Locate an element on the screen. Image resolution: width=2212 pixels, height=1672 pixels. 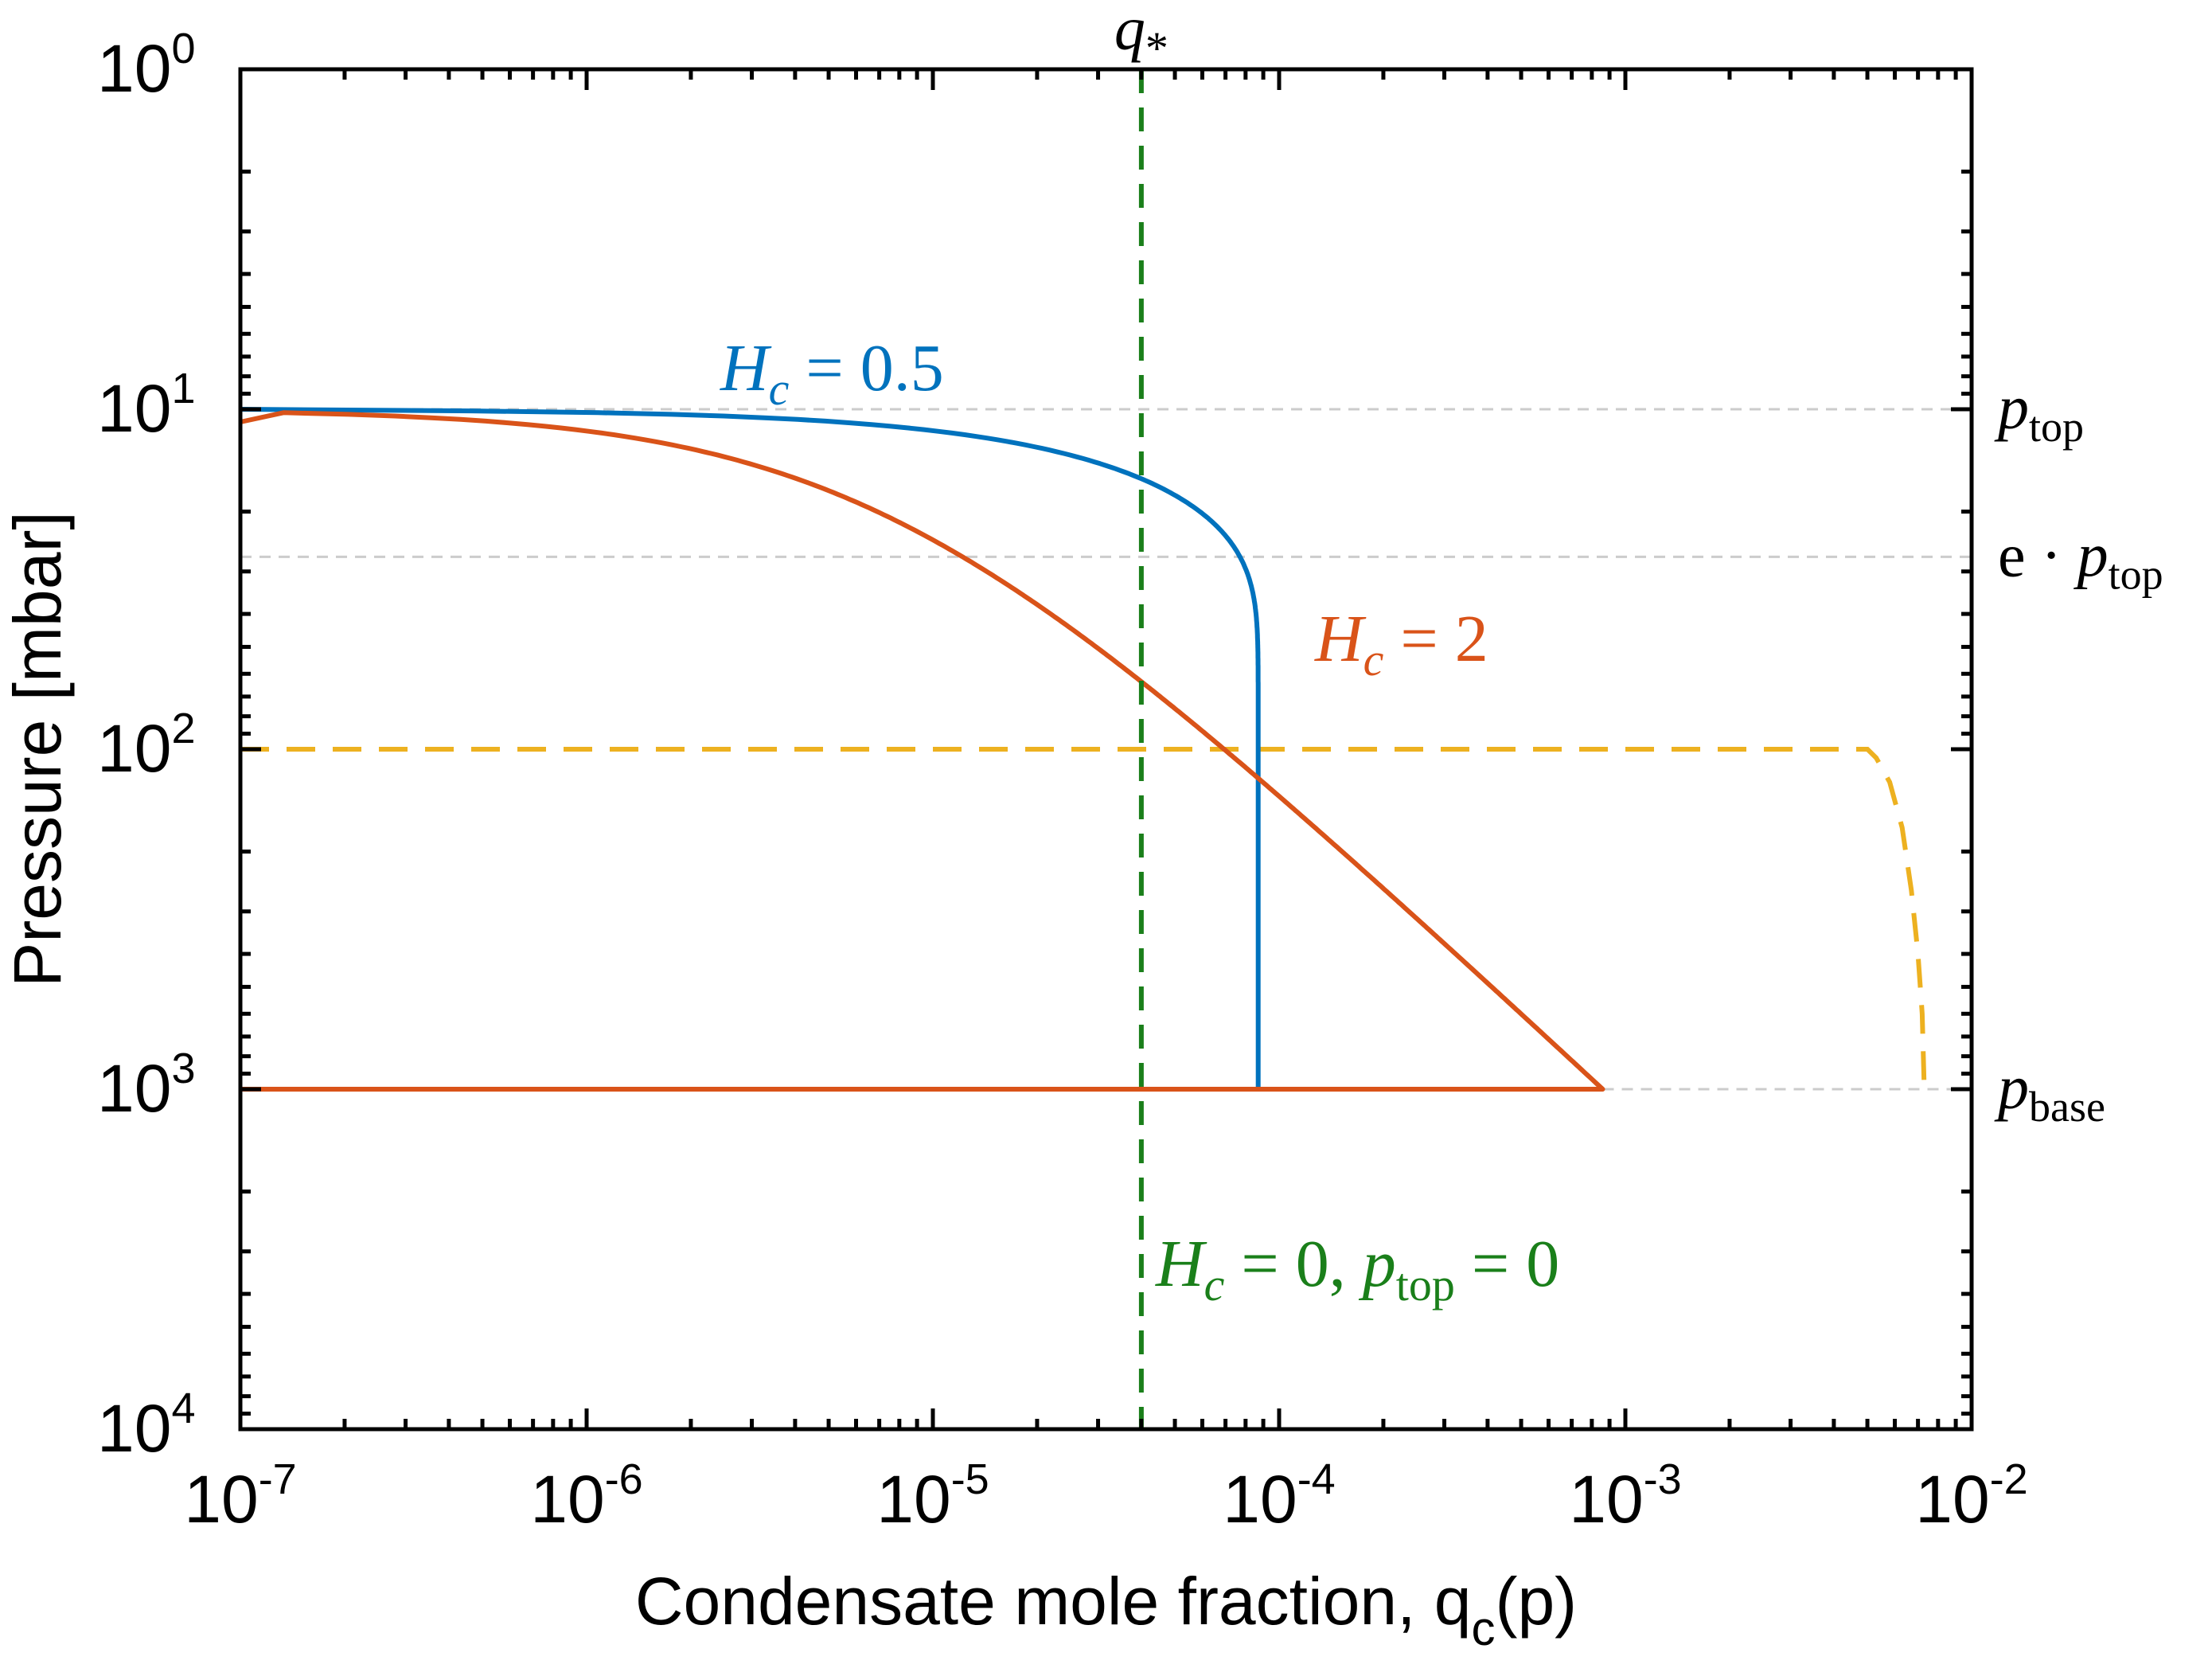
y-tick-exp: 0 is located at coordinates (183, 48).